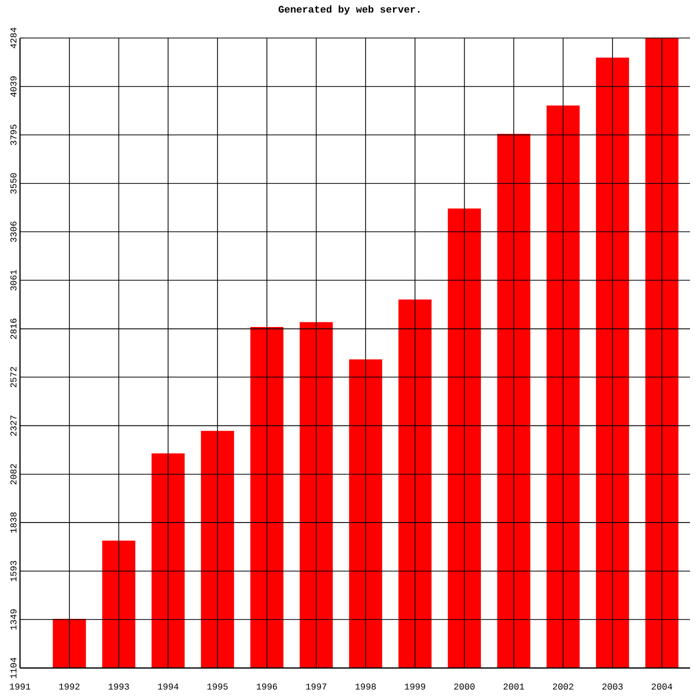 The image size is (700, 700). I want to click on x-tick-label: 1995, so click(217, 687).